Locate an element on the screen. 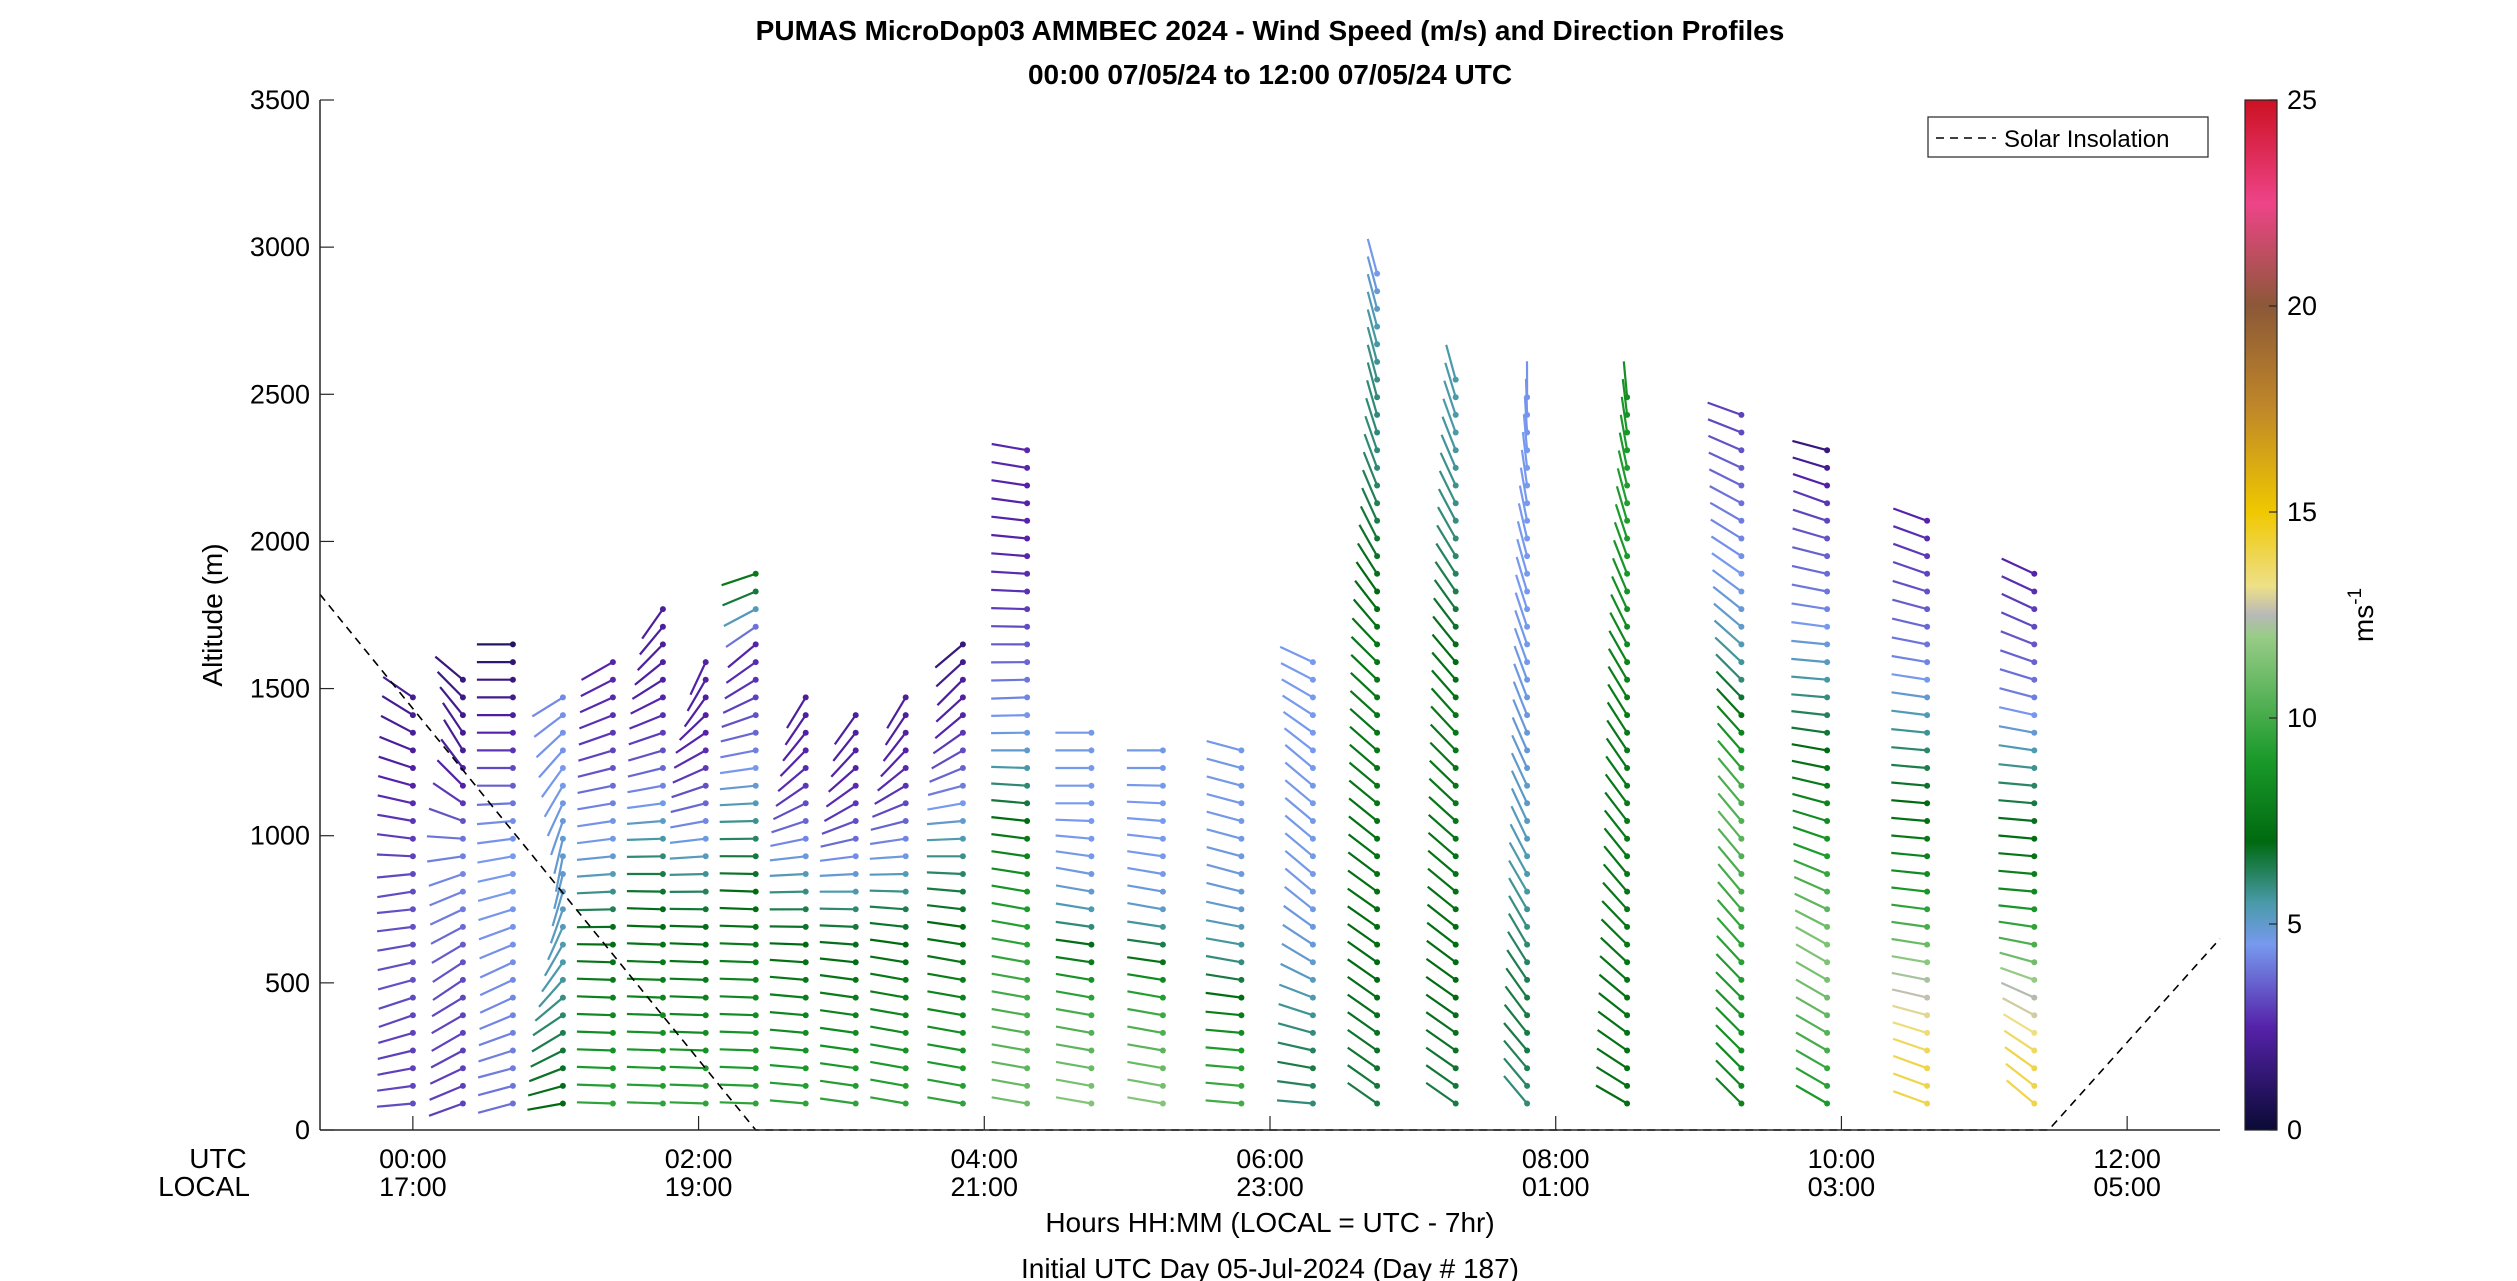  y-tick-label: 2500 is located at coordinates (280, 394).